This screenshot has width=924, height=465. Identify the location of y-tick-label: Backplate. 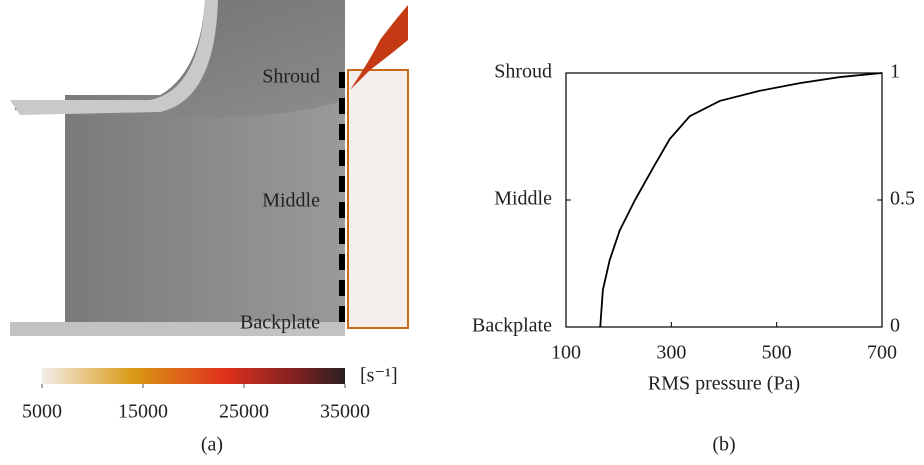
(512, 326).